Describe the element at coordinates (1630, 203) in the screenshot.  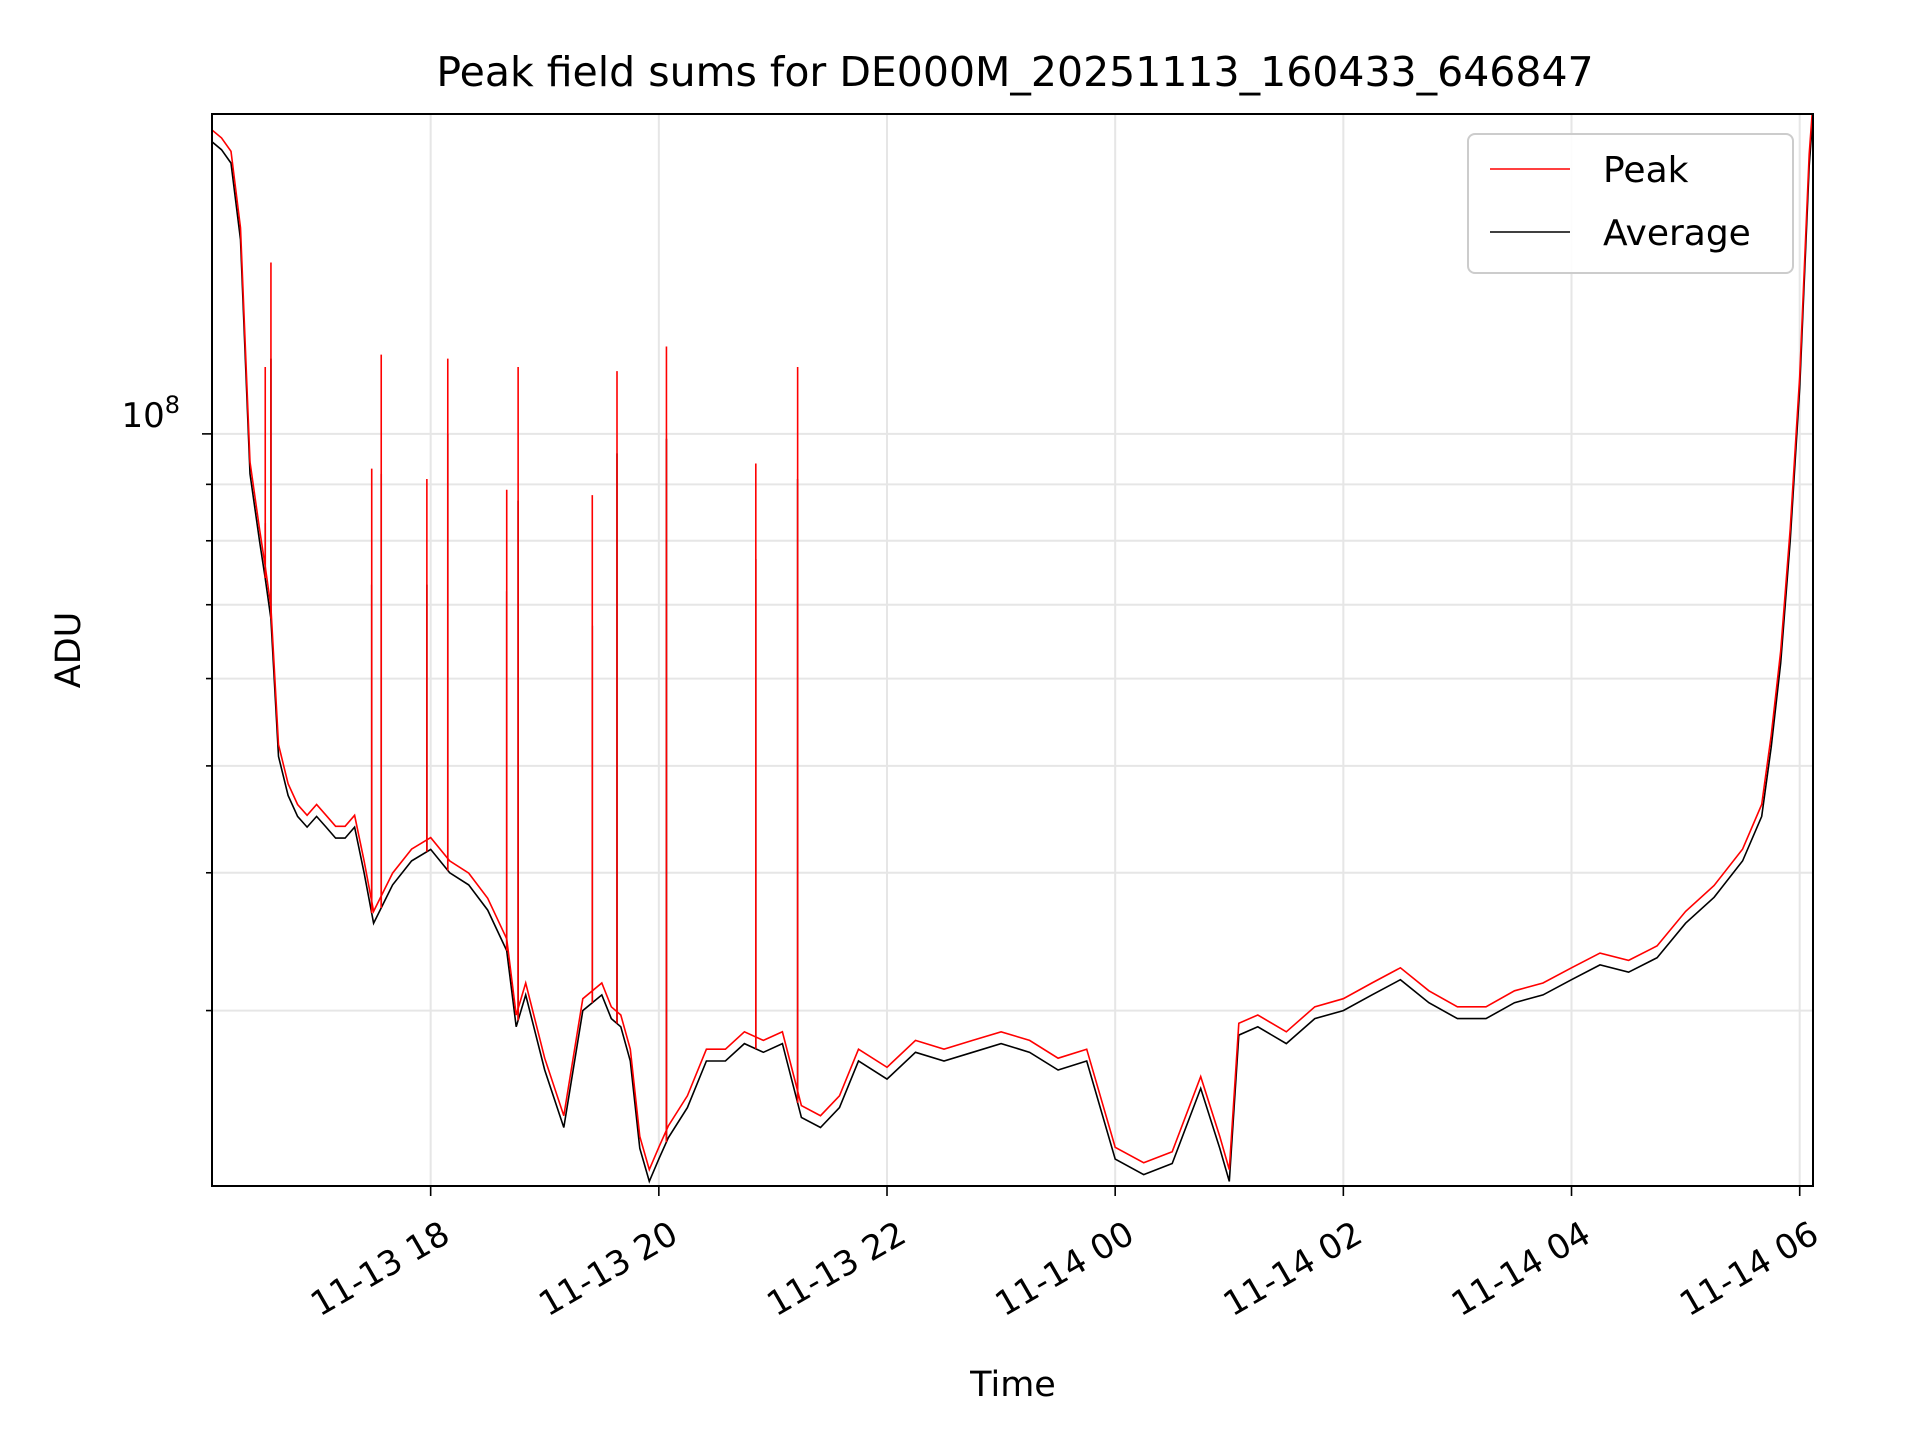
I see `legend: Peak Average` at that location.